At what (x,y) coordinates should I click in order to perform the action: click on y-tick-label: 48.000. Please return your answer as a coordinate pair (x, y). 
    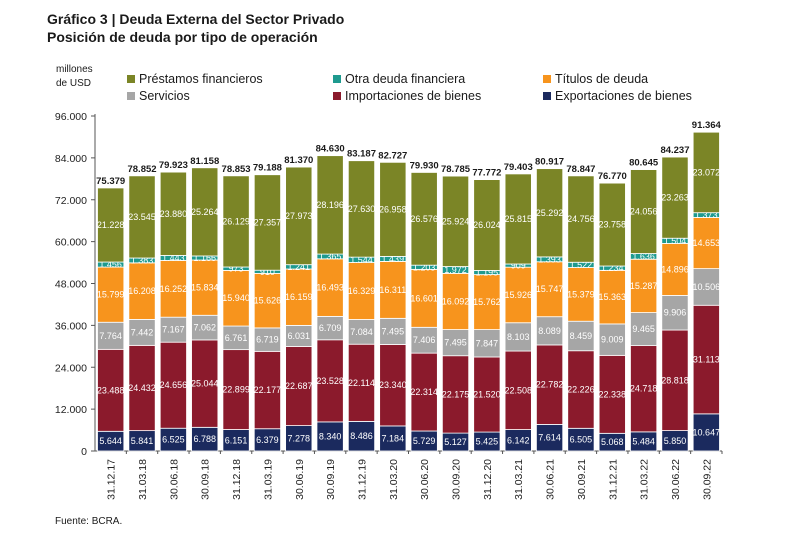
    Looking at the image, I should click on (71, 285).